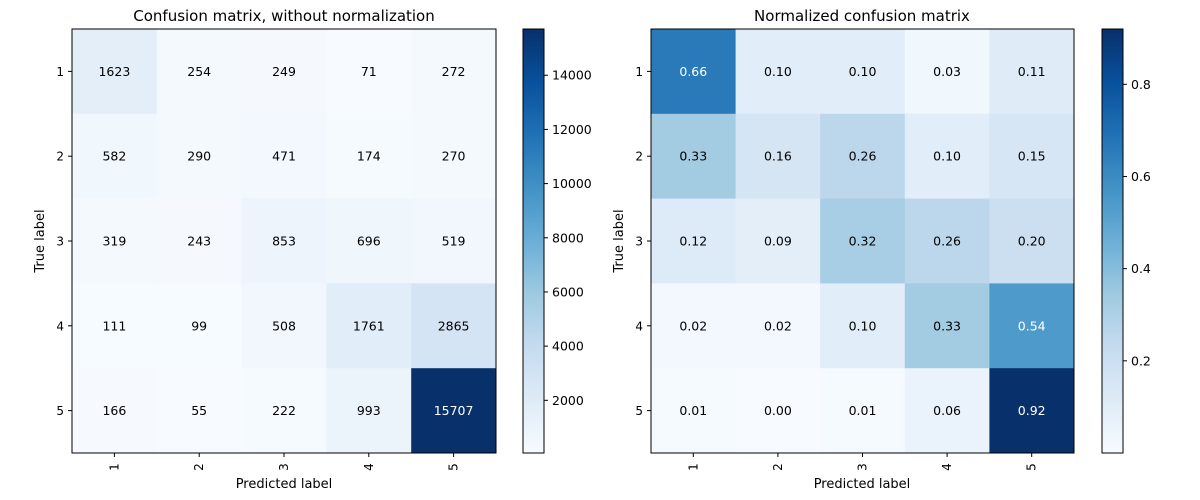  Describe the element at coordinates (114, 325) in the screenshot. I see `cell-value-label: 111` at that location.